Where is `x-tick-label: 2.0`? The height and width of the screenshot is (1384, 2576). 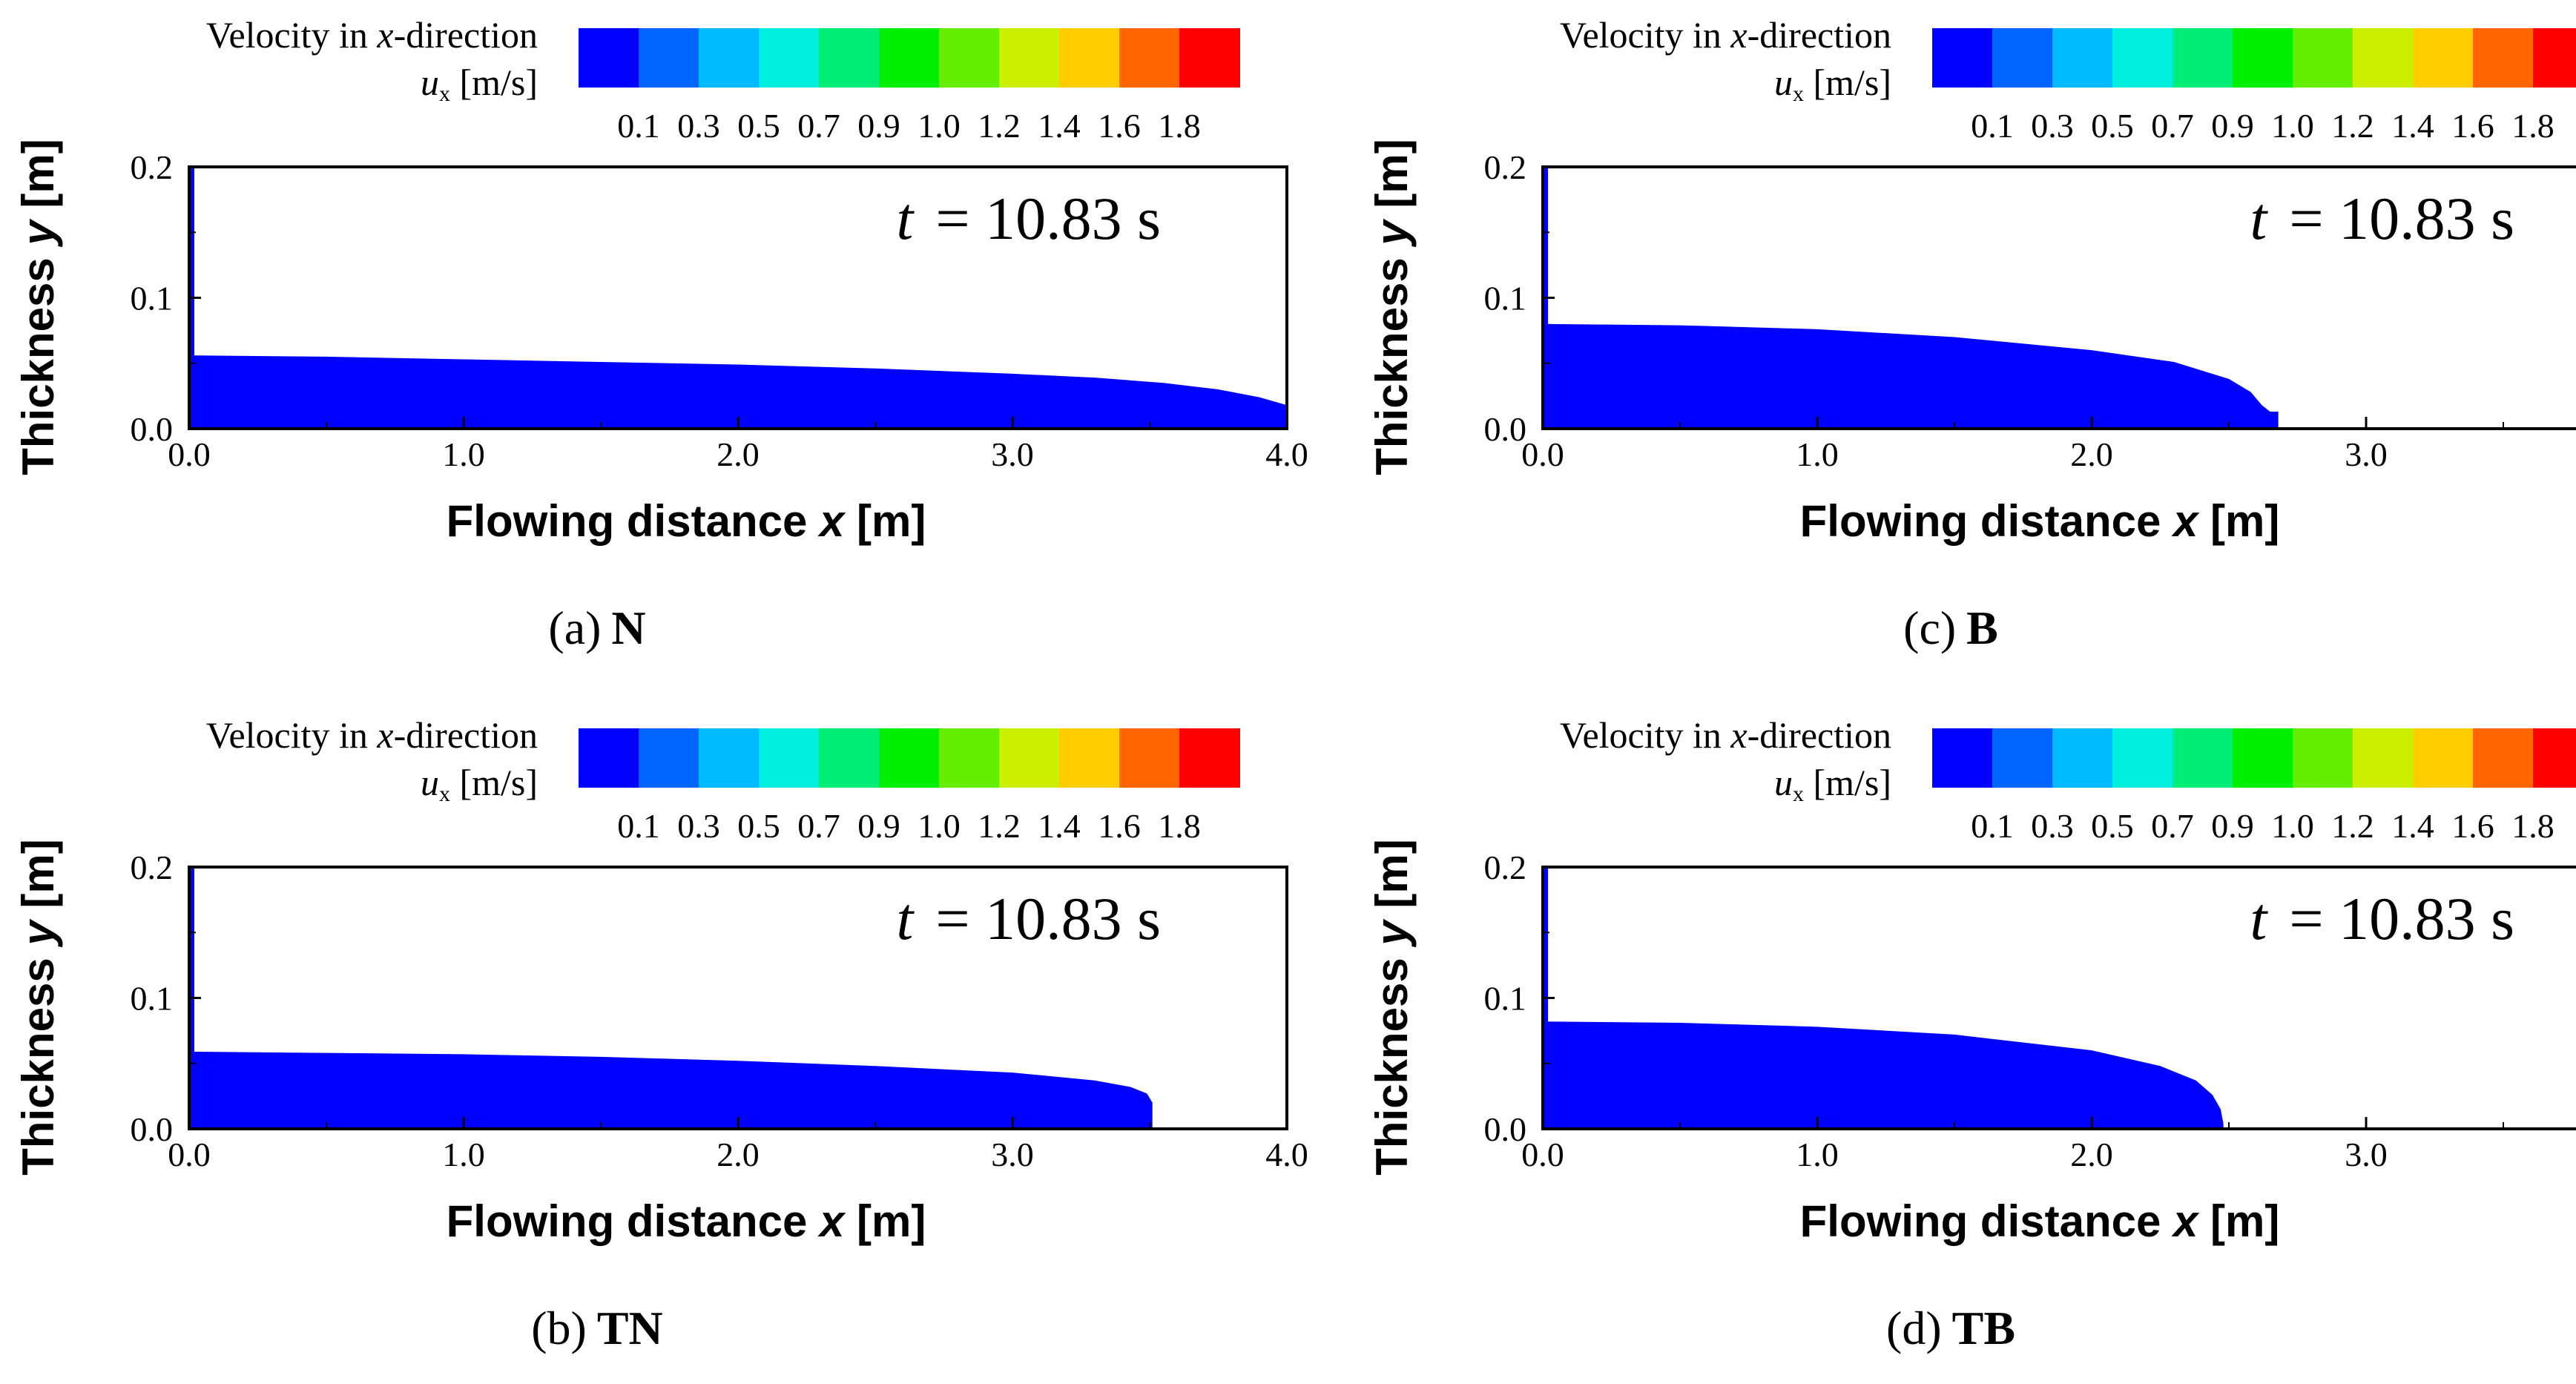 x-tick-label: 2.0 is located at coordinates (2092, 1154).